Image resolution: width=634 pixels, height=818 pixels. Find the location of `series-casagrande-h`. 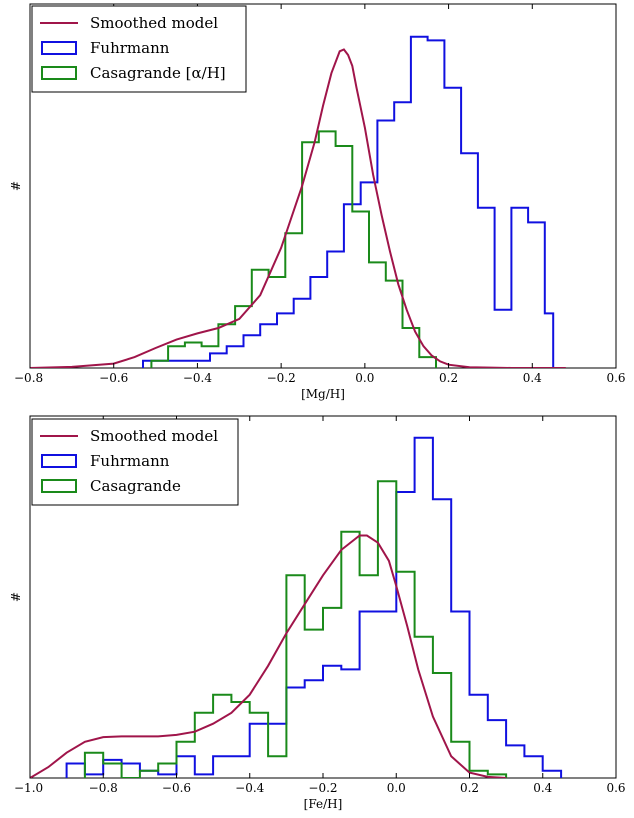

series-casagrande-h is located at coordinates (293, 249).